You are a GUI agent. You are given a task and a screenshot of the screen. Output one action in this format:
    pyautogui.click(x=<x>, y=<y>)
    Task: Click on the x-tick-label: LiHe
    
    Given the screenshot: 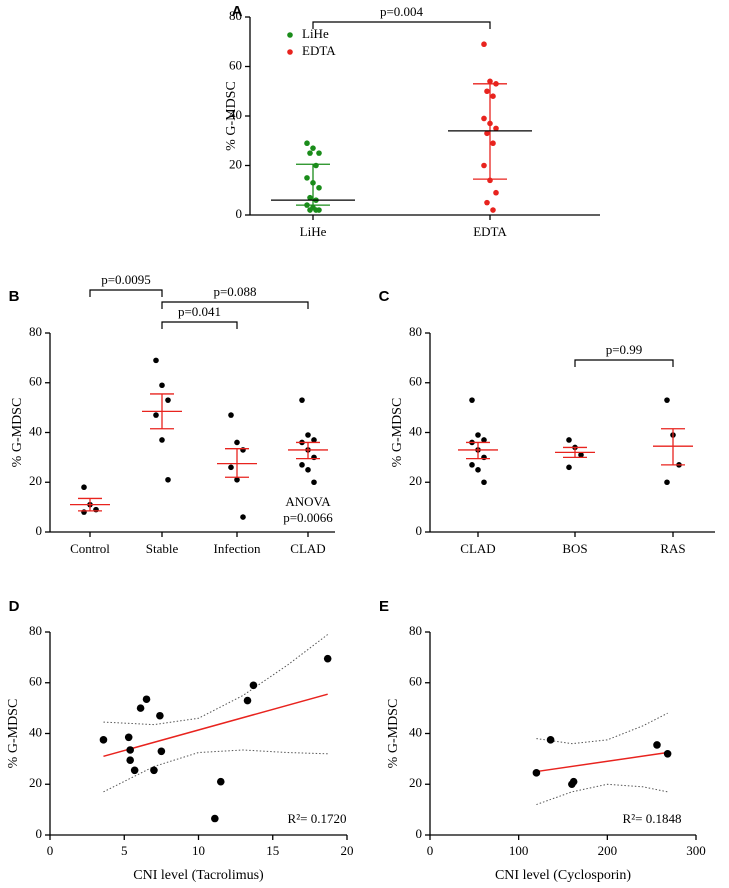 What is the action you would take?
    pyautogui.click(x=313, y=231)
    